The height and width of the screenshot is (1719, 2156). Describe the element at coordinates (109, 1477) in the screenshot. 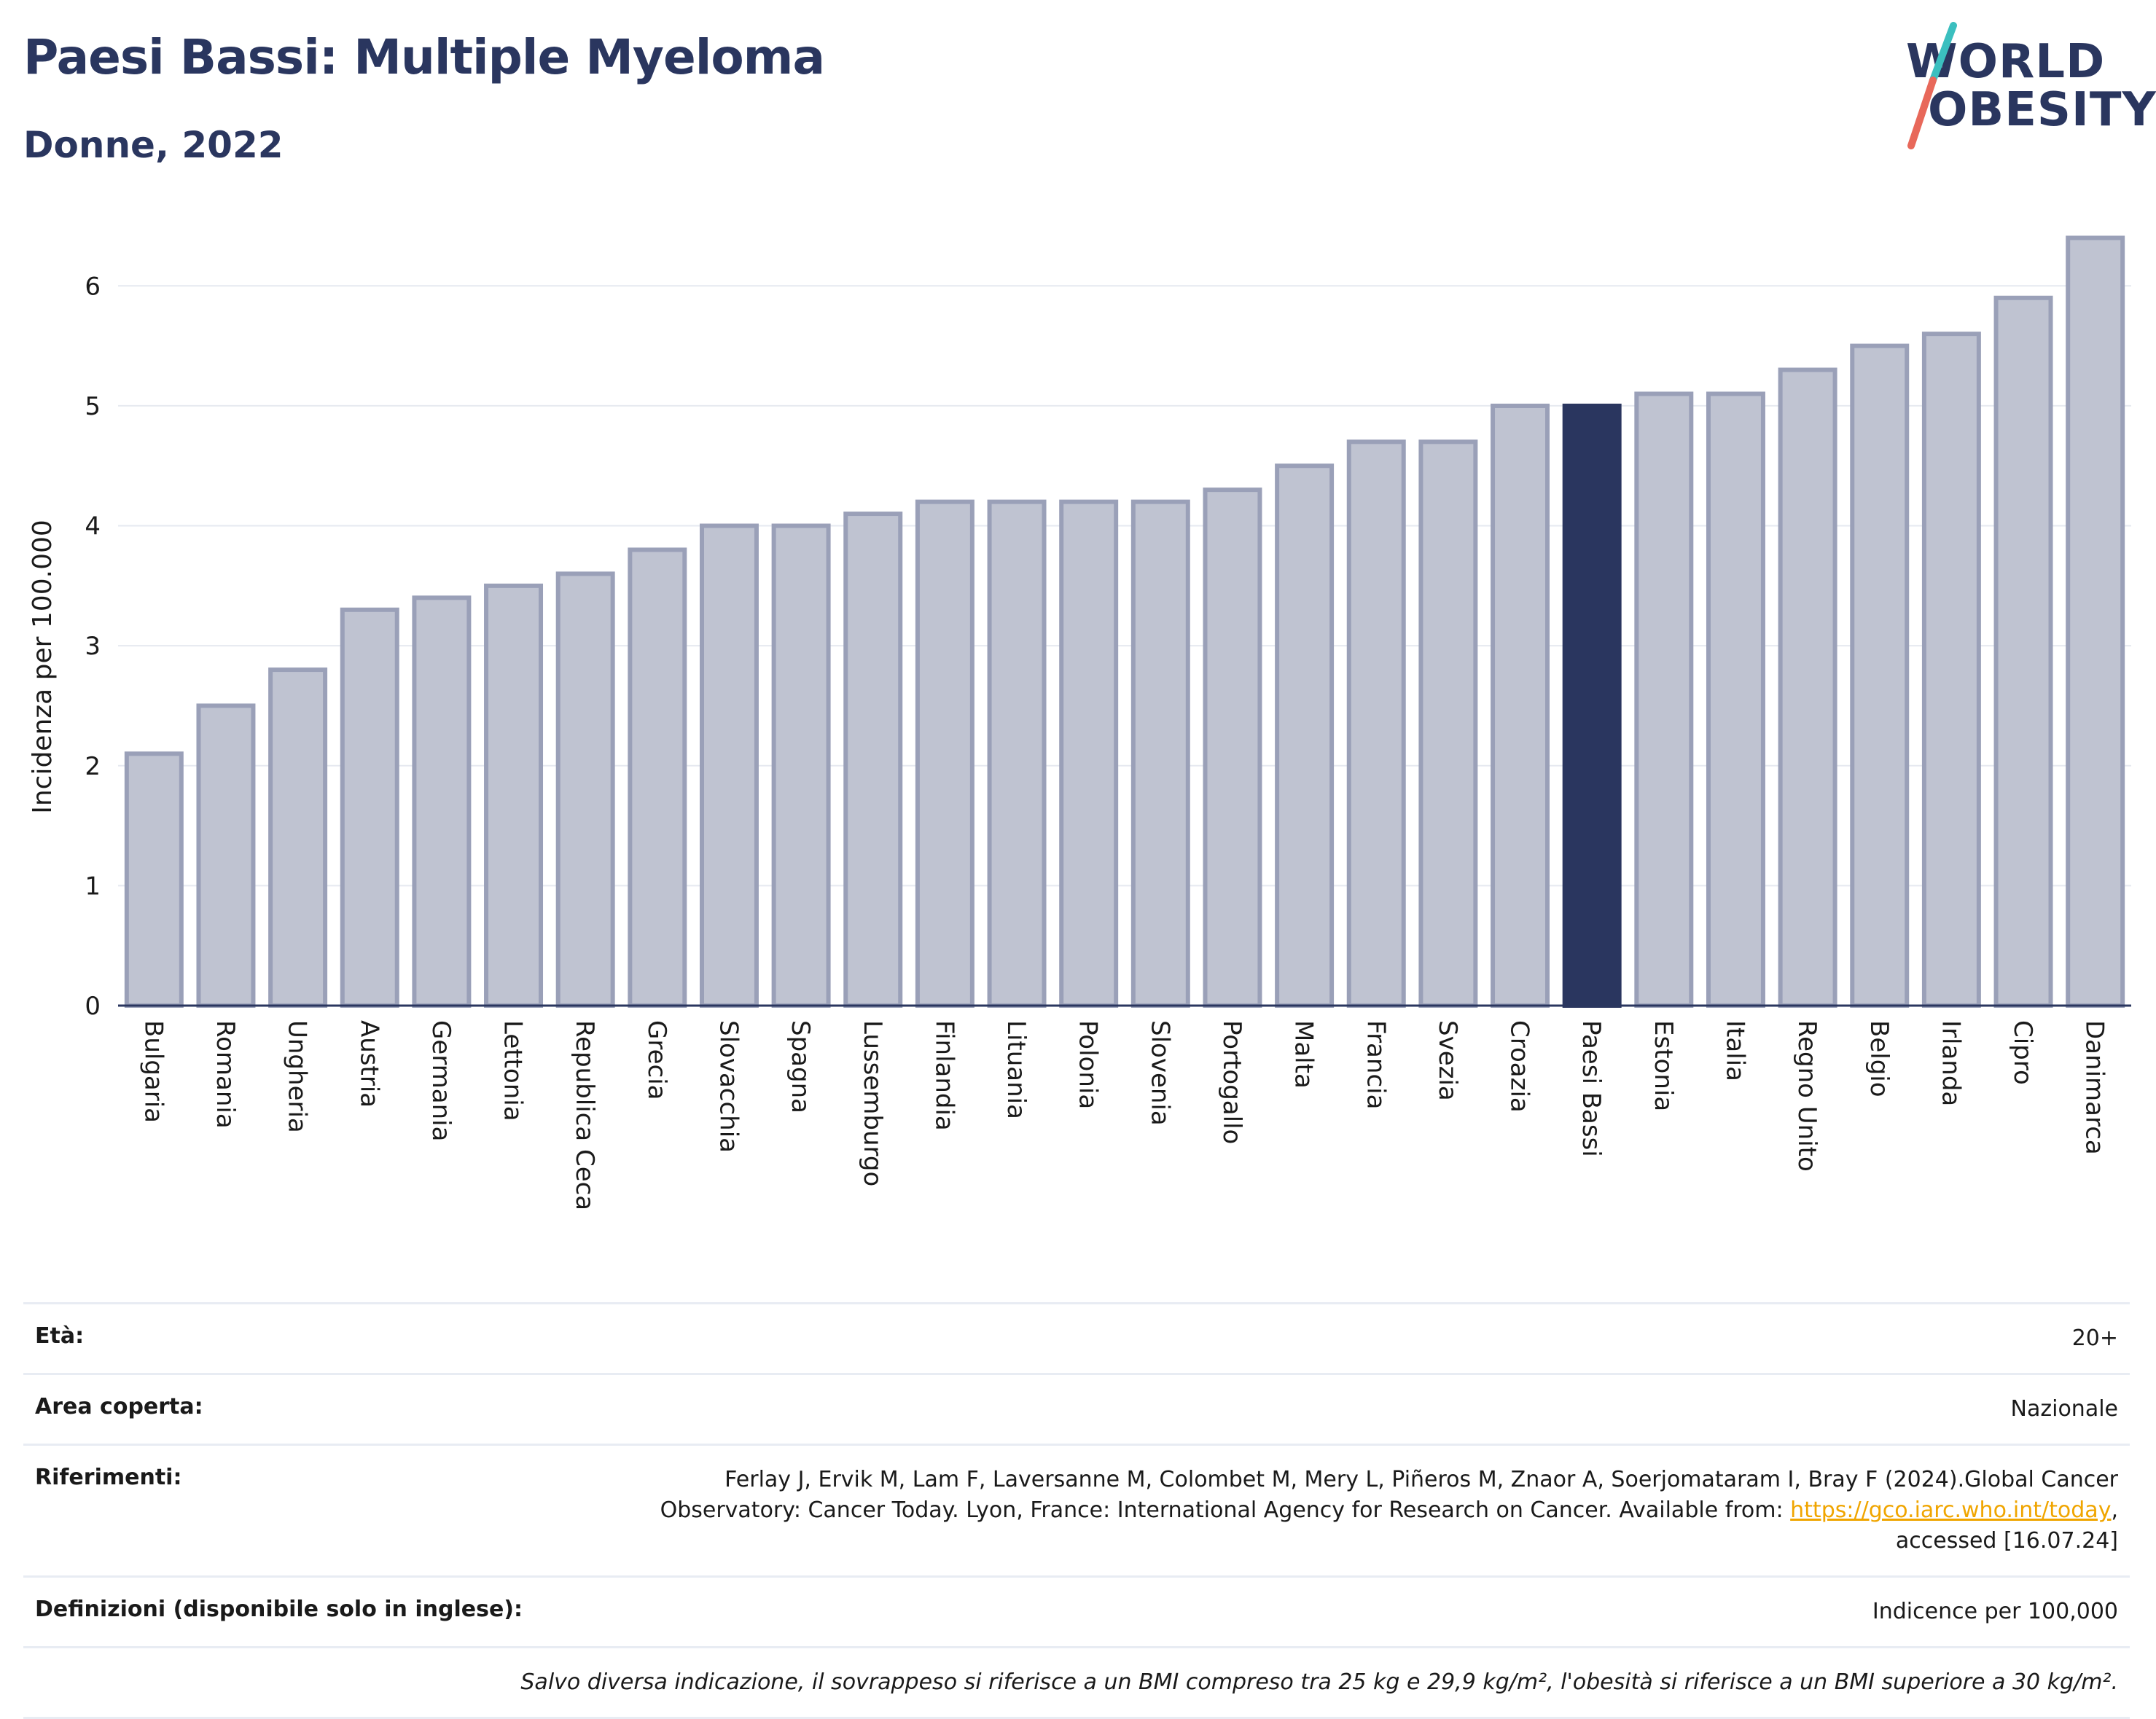

I see `references-label: Riferimenti:` at that location.